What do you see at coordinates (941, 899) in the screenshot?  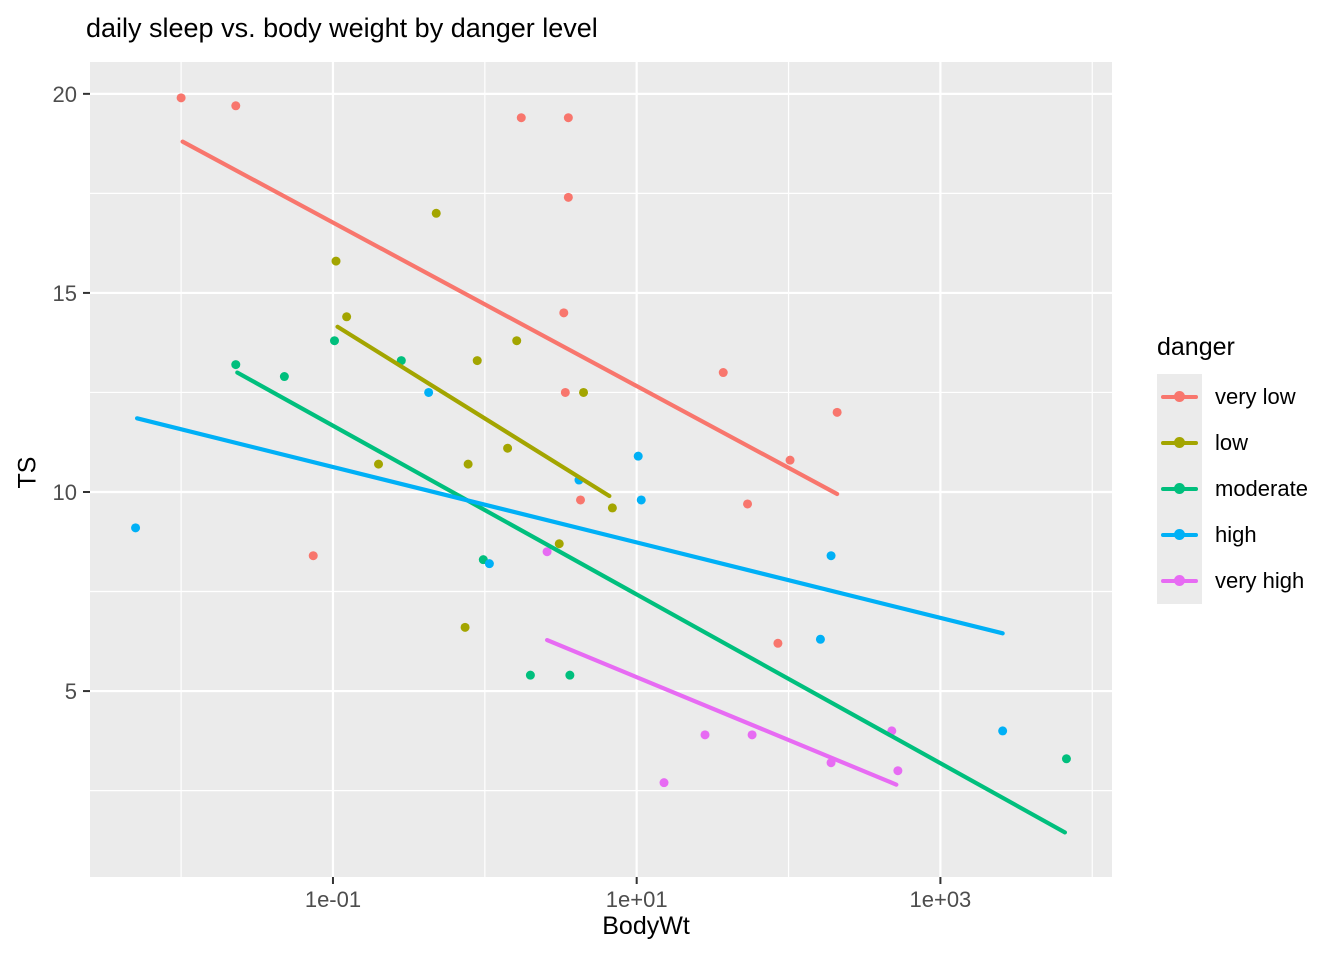 I see `x-tick-label: 1e+03` at bounding box center [941, 899].